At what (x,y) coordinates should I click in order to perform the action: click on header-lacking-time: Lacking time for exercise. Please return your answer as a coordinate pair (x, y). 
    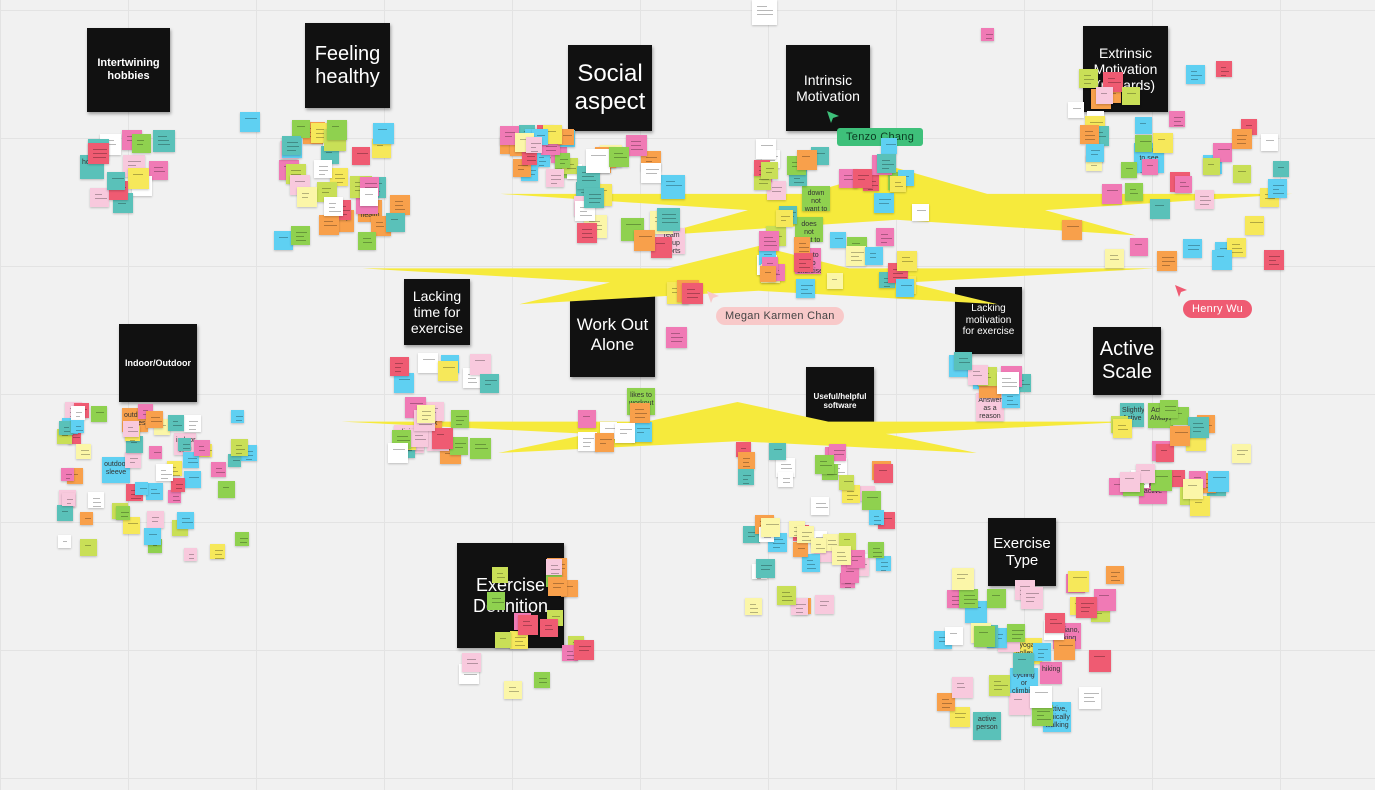
    Looking at the image, I should click on (437, 312).